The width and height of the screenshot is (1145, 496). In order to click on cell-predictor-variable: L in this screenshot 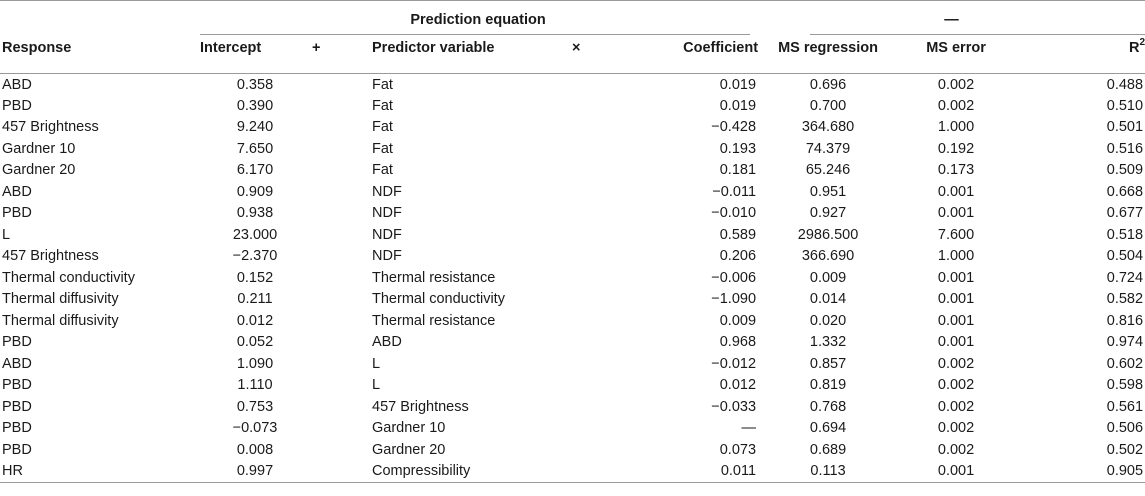, I will do `click(376, 363)`.